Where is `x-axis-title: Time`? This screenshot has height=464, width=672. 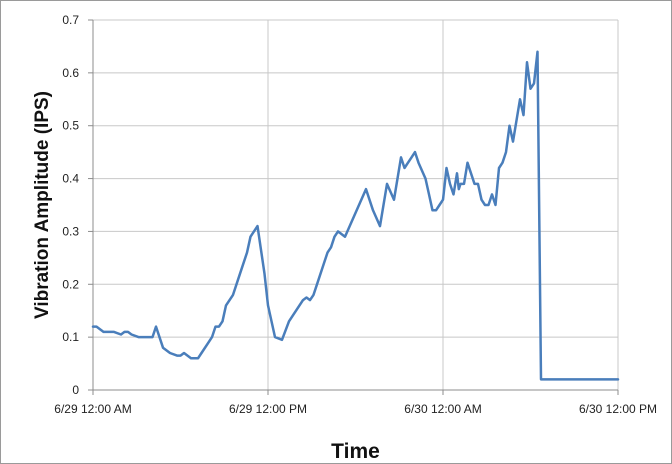
x-axis-title: Time is located at coordinates (355, 451).